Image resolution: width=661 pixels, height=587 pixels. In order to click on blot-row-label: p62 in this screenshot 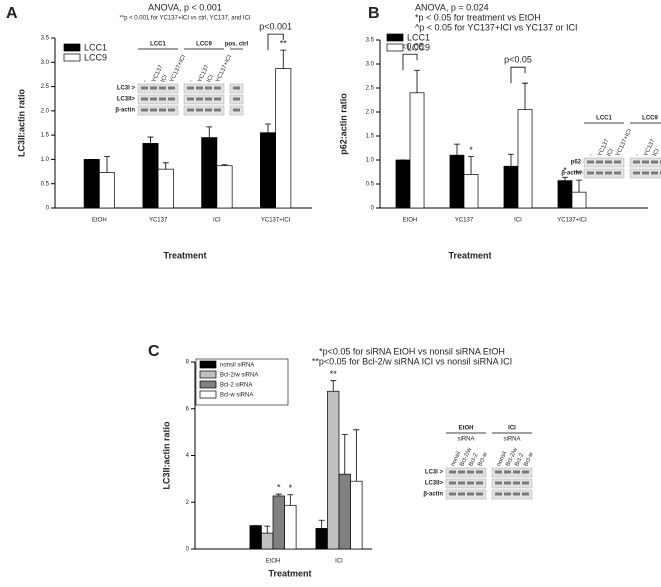, I will do `click(576, 163)`.